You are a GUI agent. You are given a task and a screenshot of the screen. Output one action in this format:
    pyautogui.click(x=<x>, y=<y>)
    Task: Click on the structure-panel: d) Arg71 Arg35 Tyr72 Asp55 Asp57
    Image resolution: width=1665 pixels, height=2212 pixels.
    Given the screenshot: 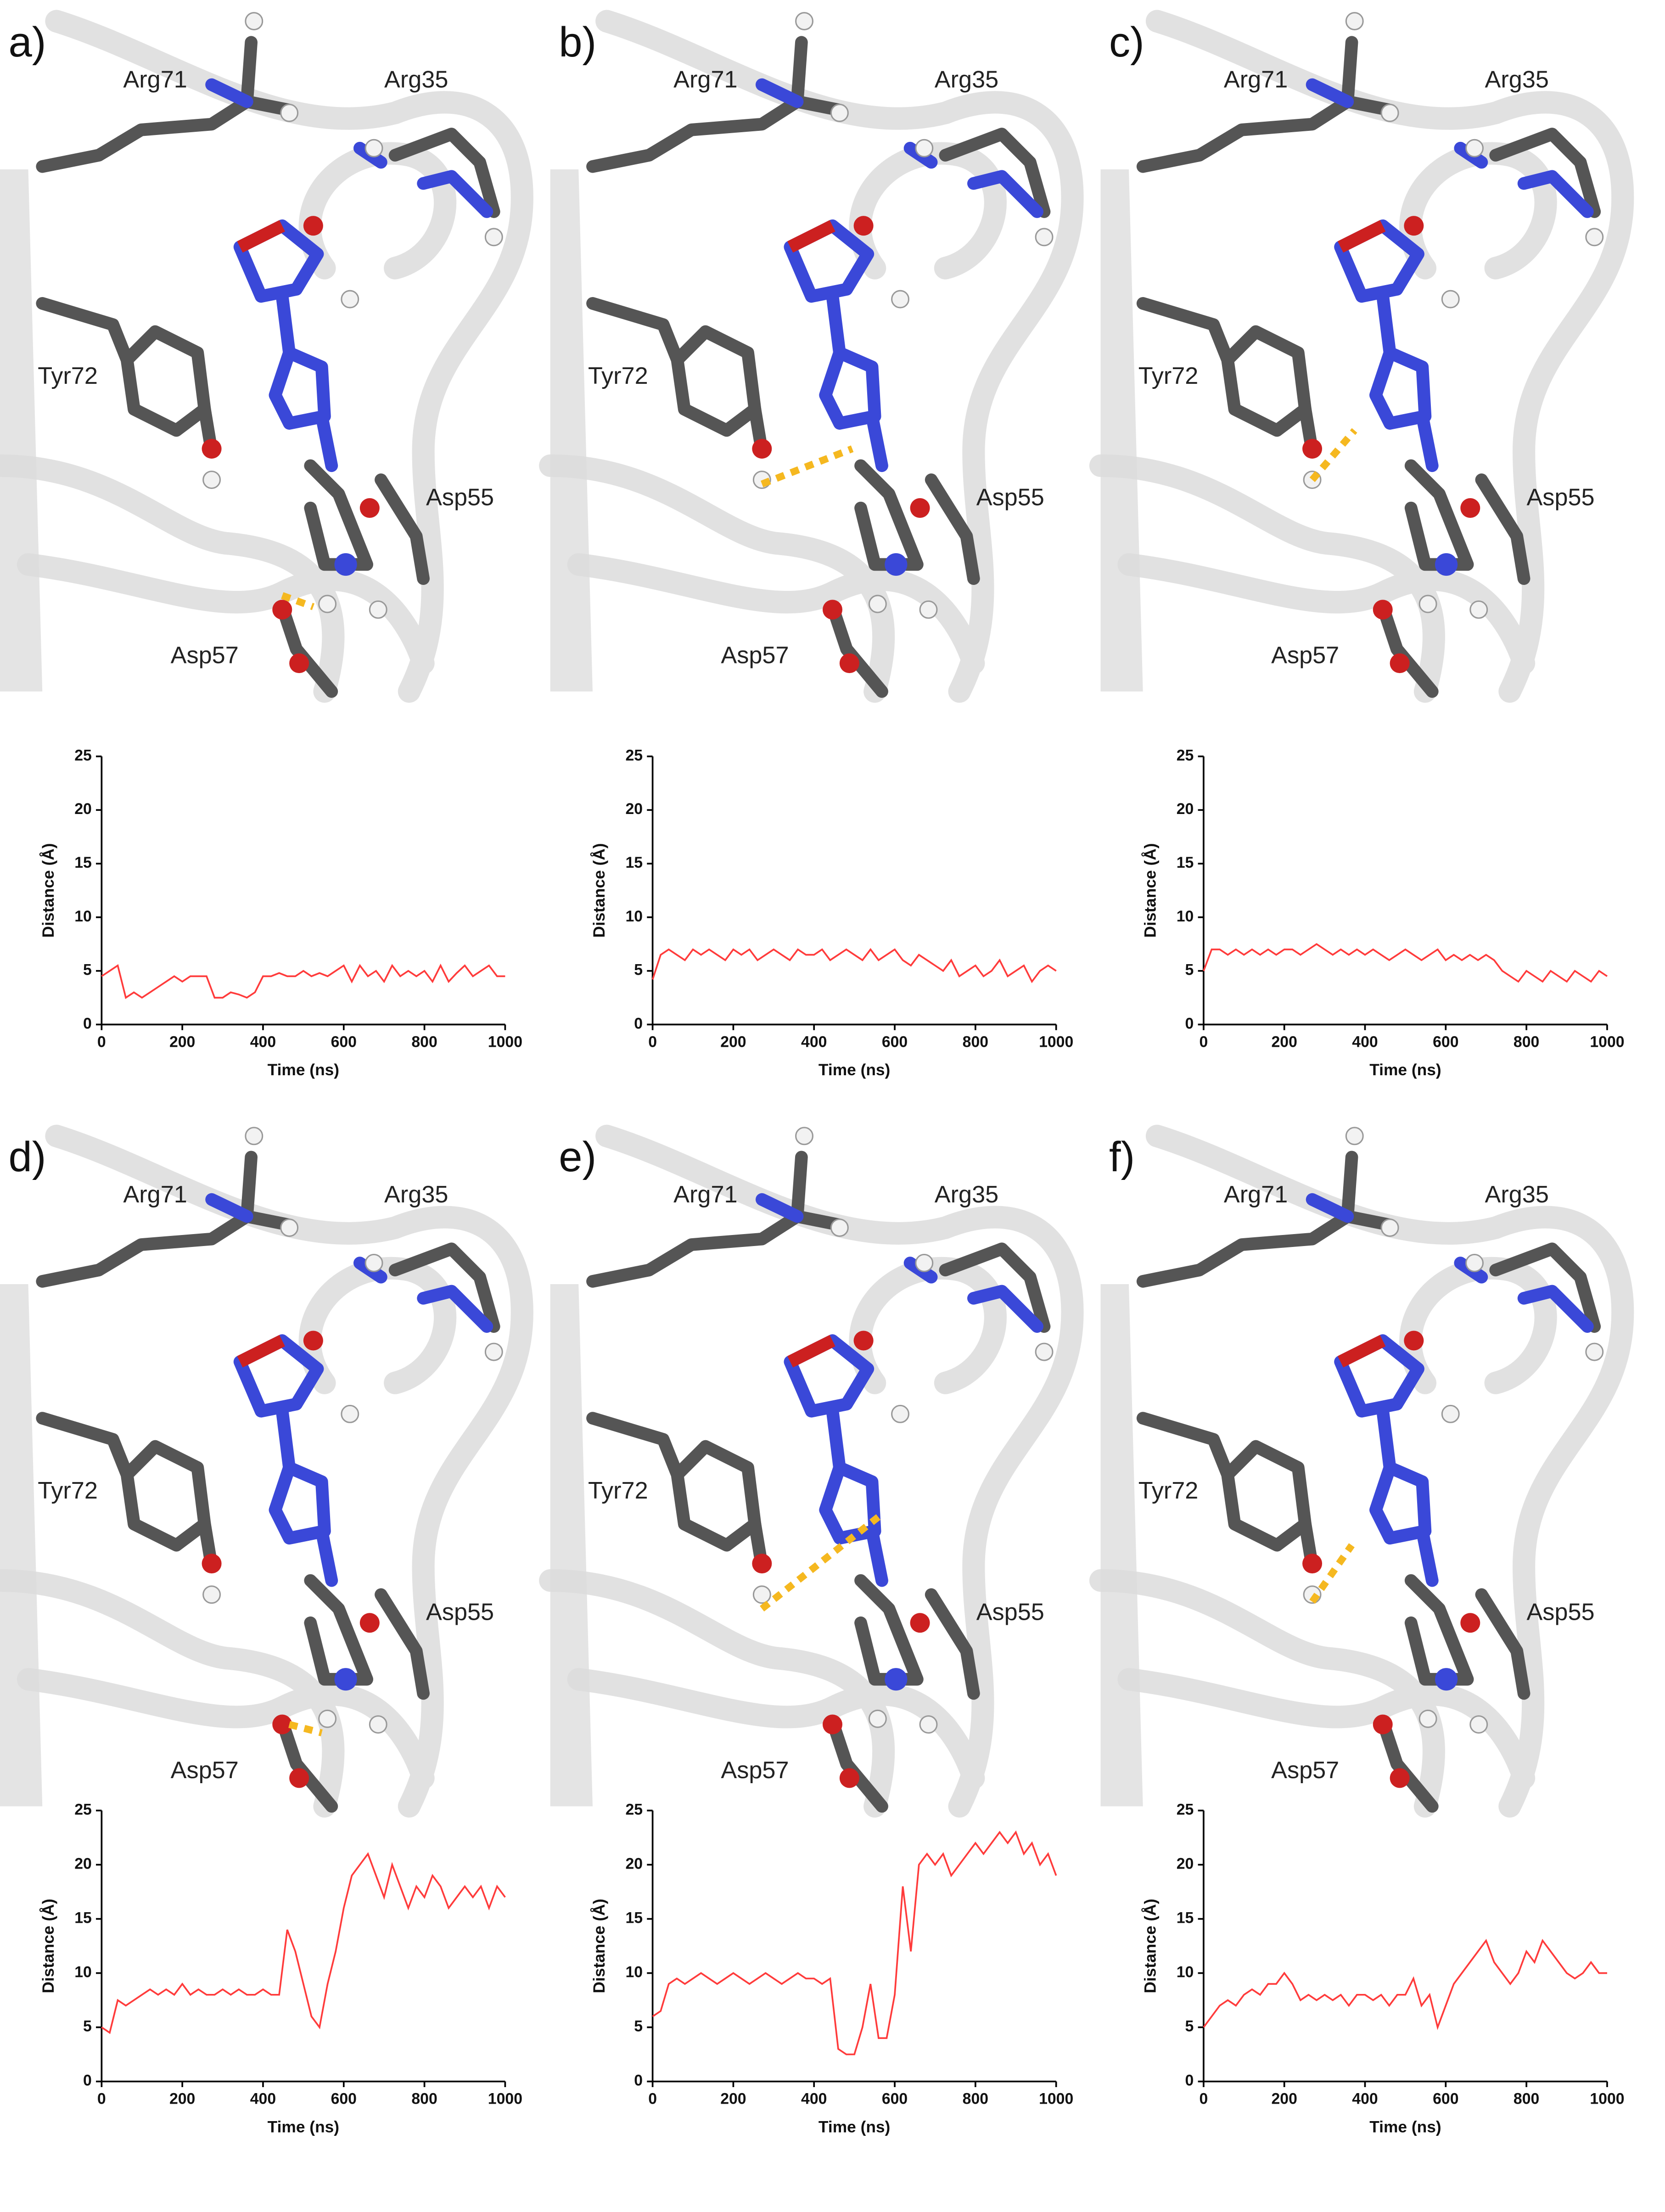 What is the action you would take?
    pyautogui.click(x=268, y=1460)
    